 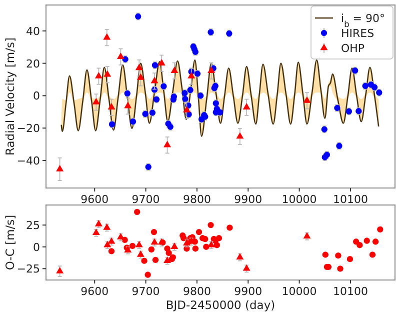 I want to click on legend-label: i$_{b}$ = 90°, so click(x=363, y=20).